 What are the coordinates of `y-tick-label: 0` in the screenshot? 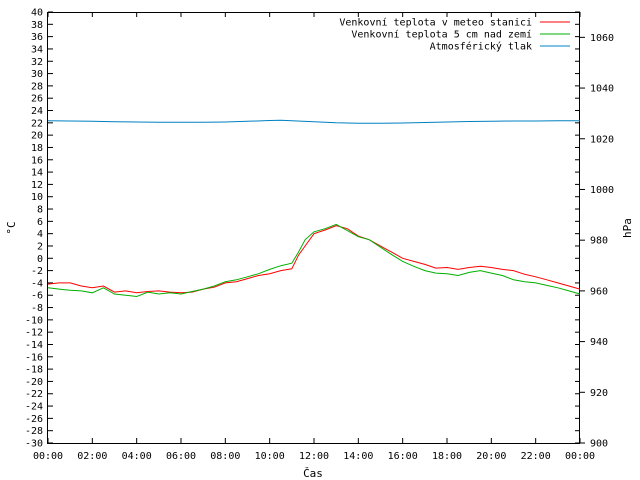 It's located at (40, 259).